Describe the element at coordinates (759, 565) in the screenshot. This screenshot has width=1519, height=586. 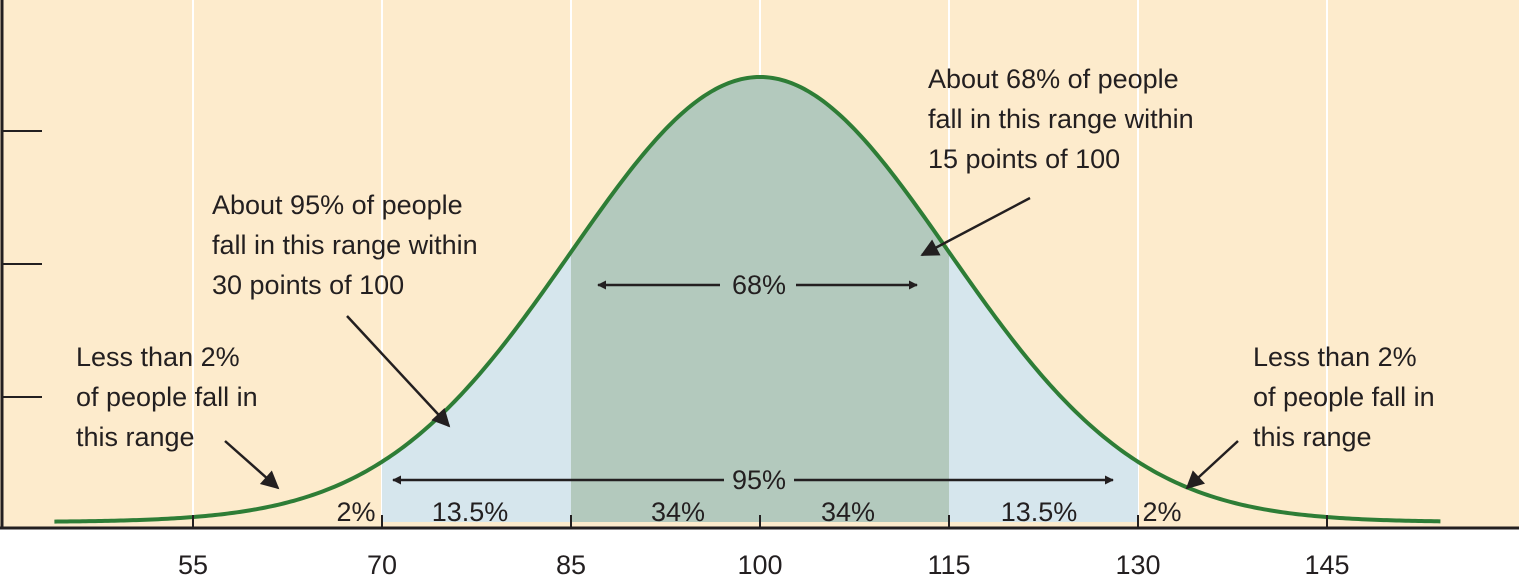
I see `x-tick-label-100: 100` at that location.